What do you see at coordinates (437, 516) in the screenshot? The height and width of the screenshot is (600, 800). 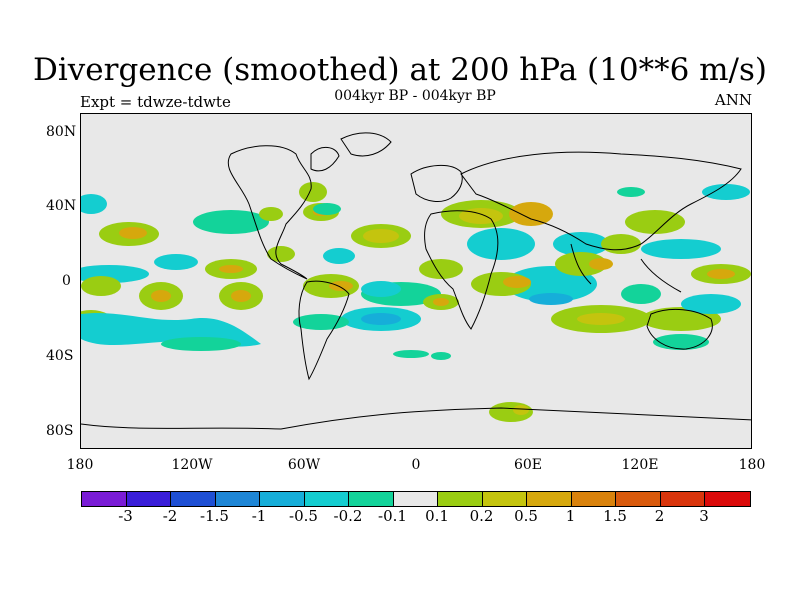 I see `colorbar-label: 0.1` at bounding box center [437, 516].